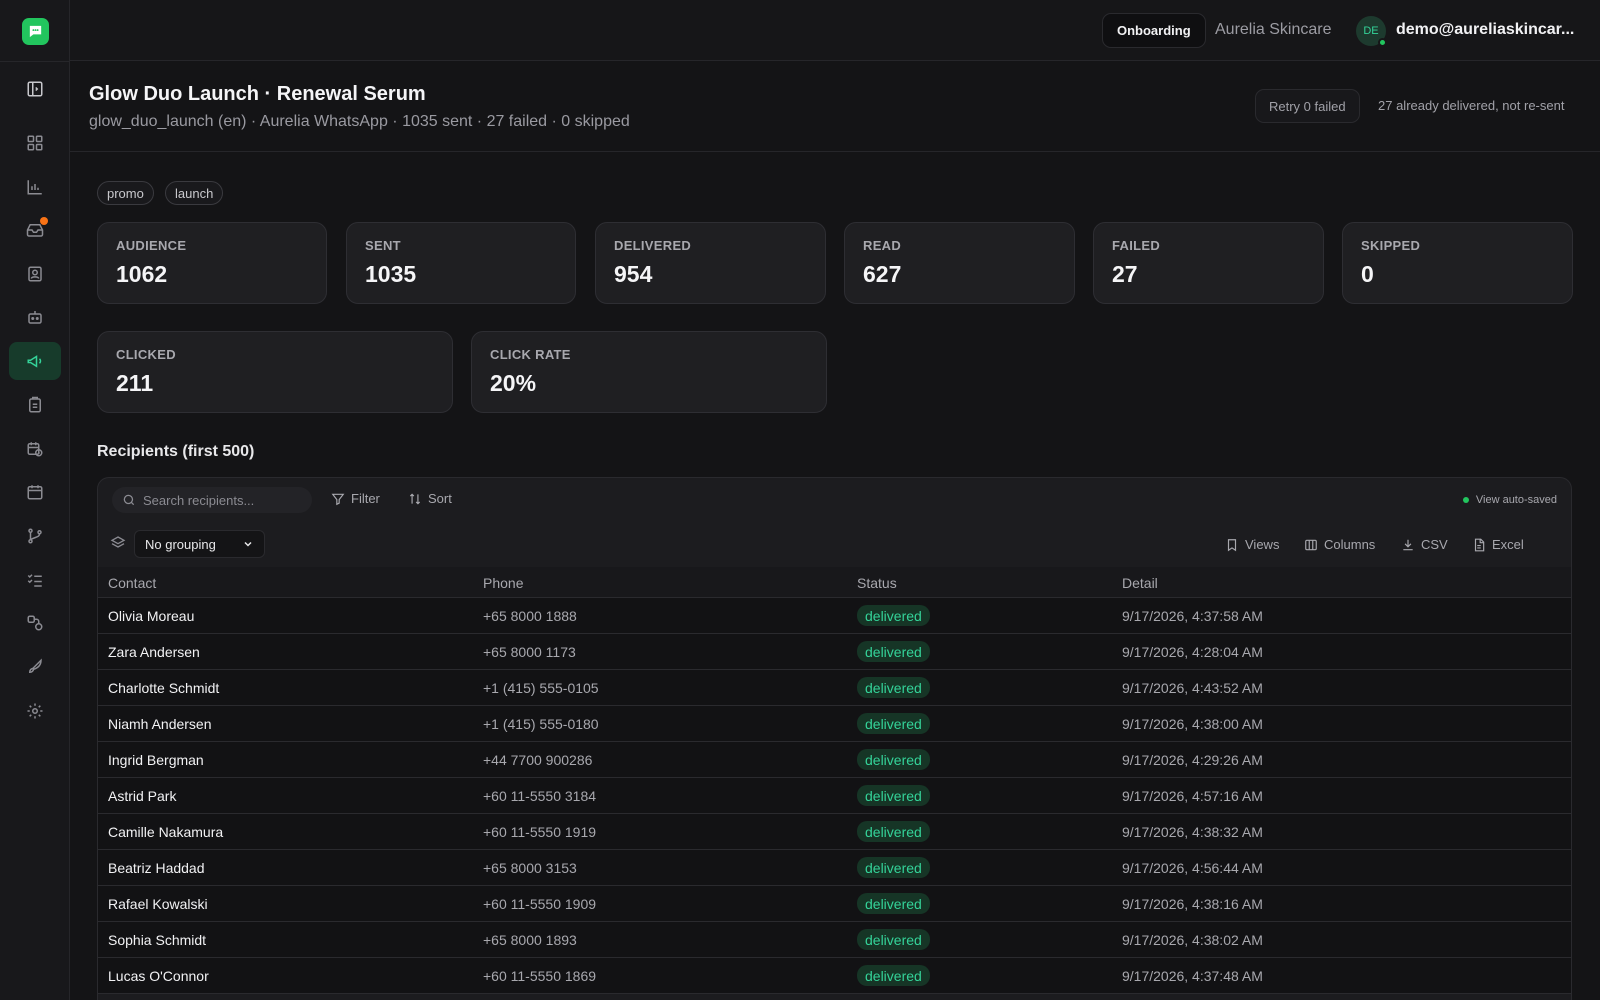  What do you see at coordinates (877, 583) in the screenshot?
I see `column-header-status: Status` at bounding box center [877, 583].